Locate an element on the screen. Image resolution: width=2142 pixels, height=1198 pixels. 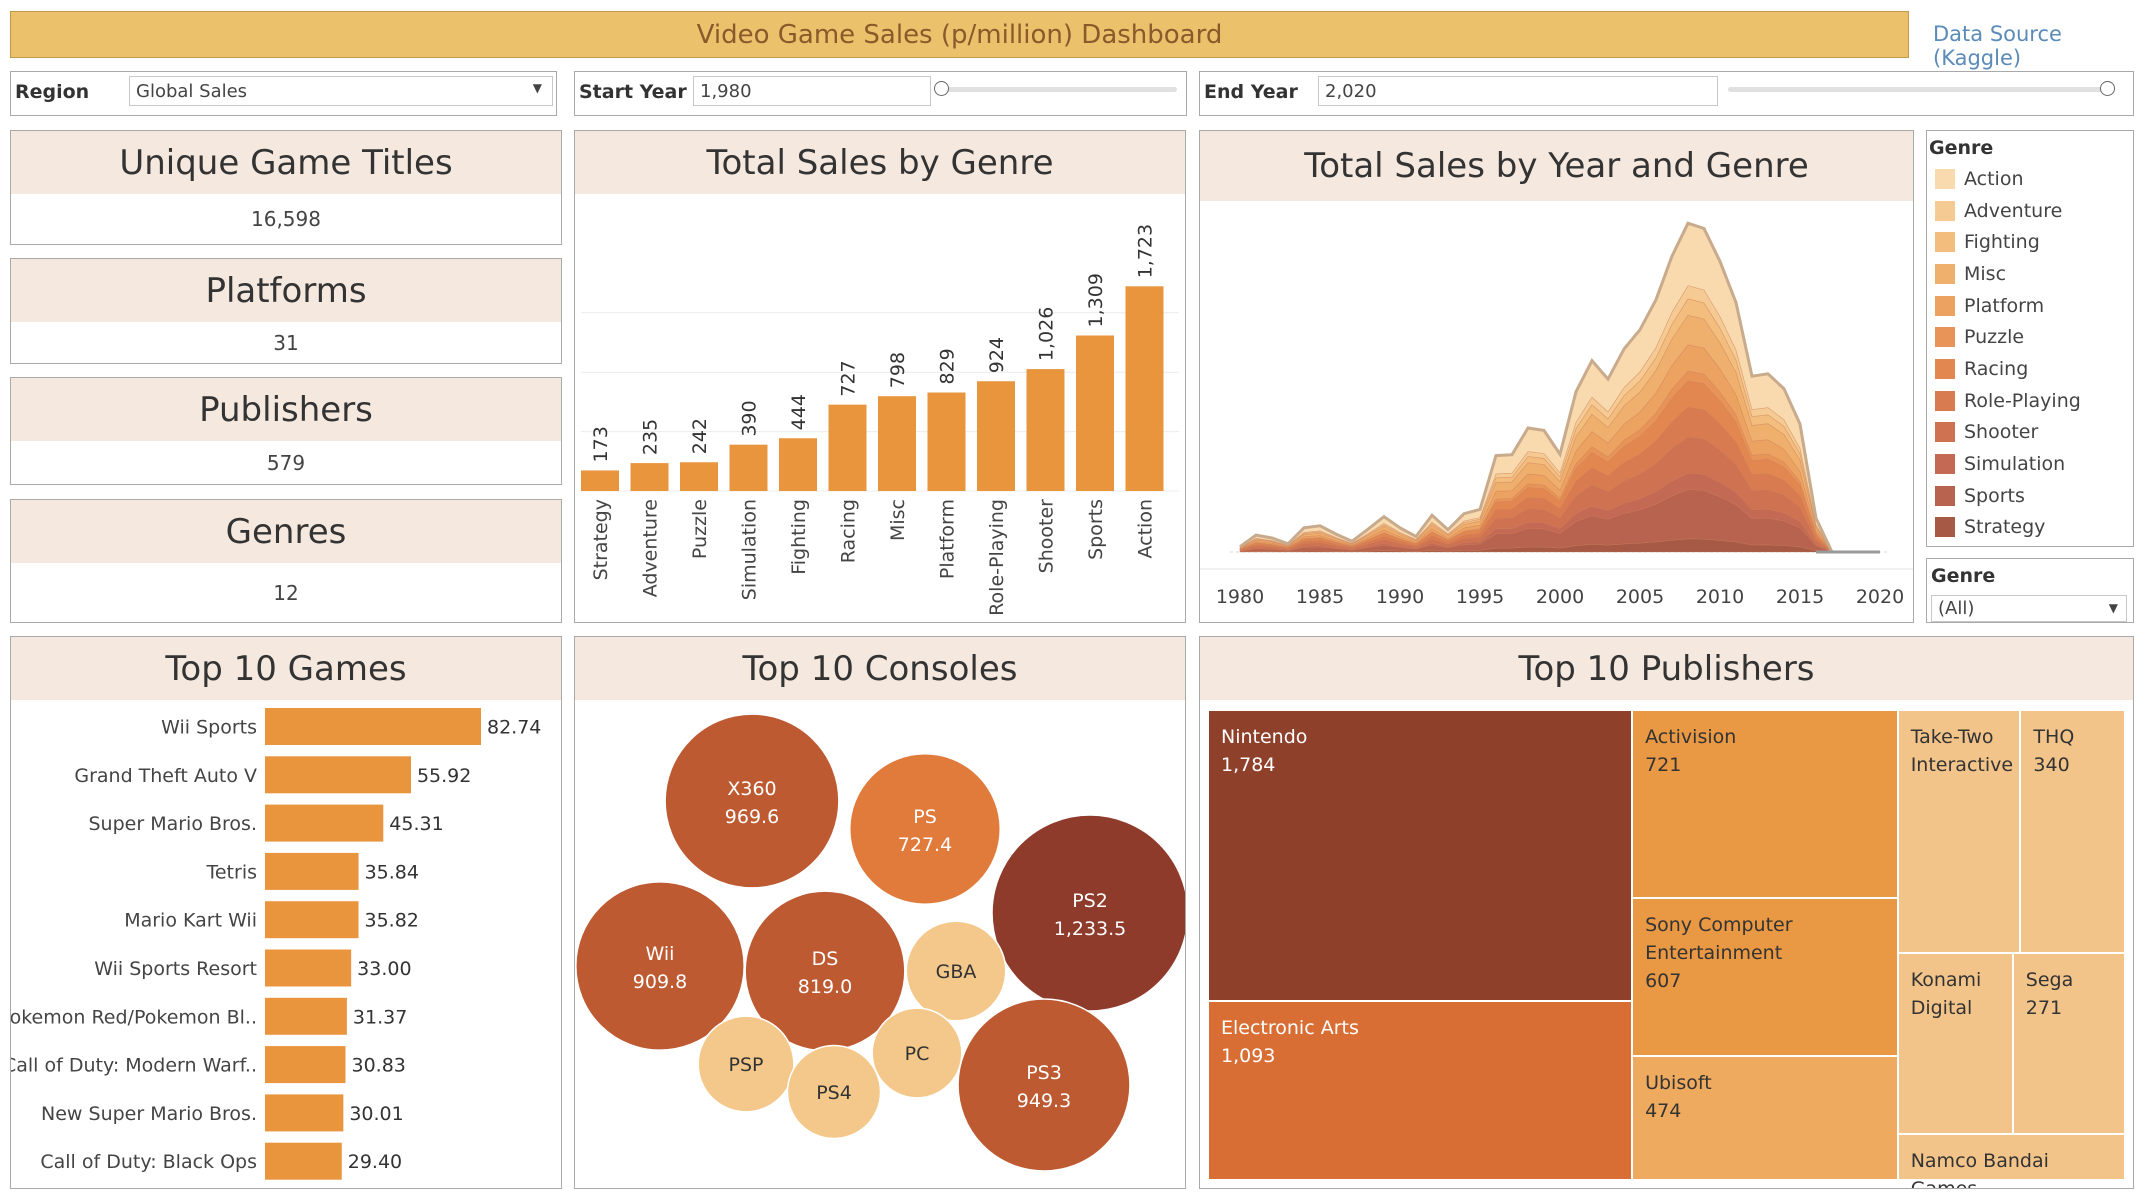
game-value-label: 29.40 is located at coordinates (375, 1162).